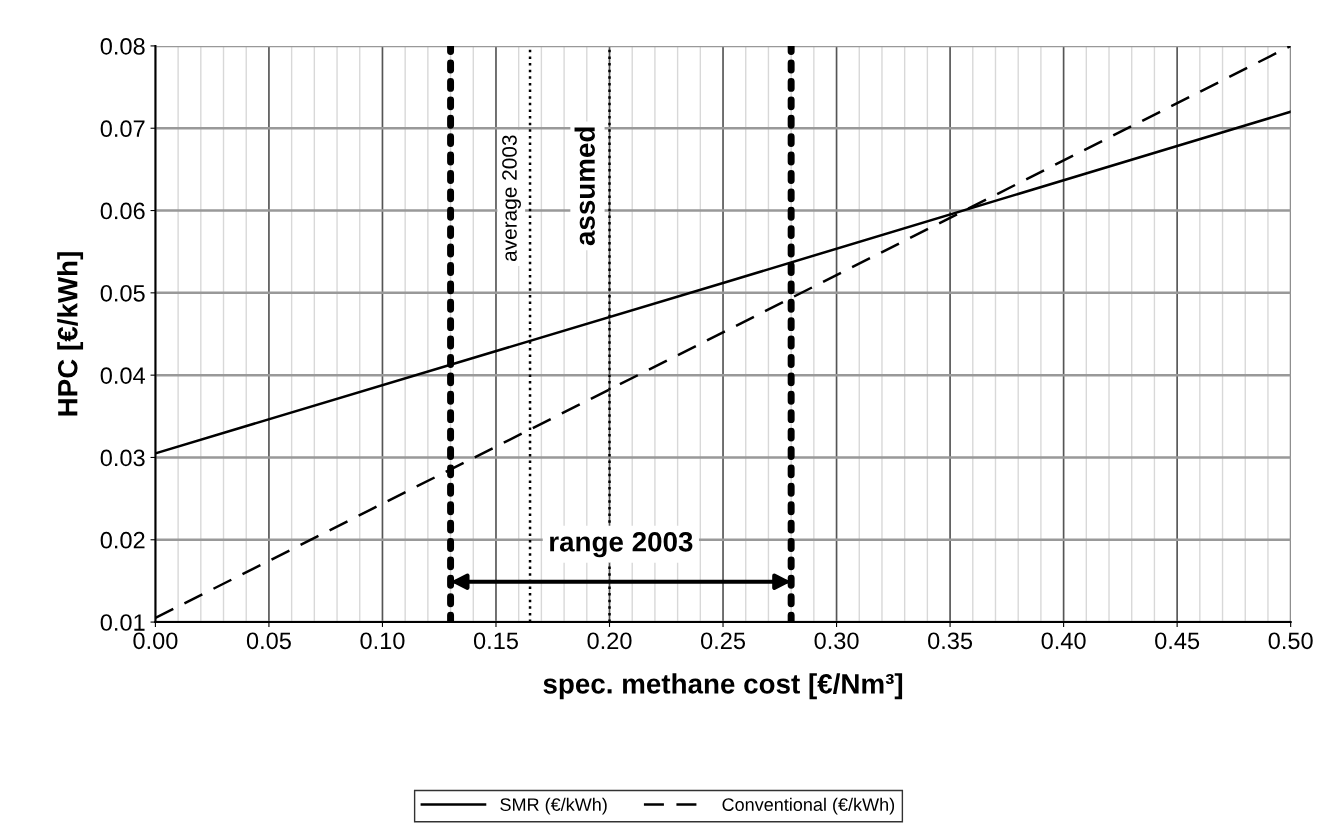 This screenshot has width=1317, height=835. Describe the element at coordinates (1290, 641) in the screenshot. I see `x-tick-label: 0.50` at that location.